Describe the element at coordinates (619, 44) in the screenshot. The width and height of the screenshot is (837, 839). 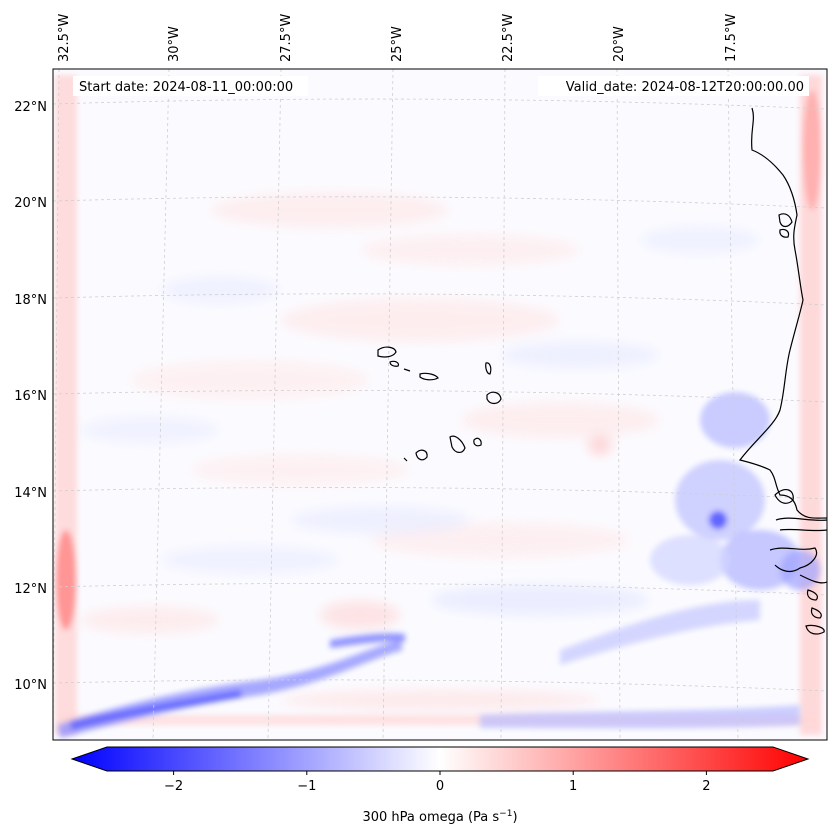
I see `lon-label-6: 20°W` at that location.